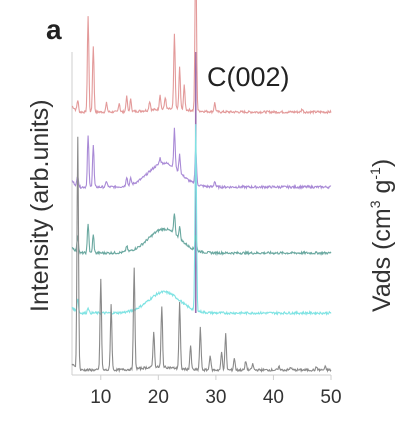  What do you see at coordinates (375, 173) in the screenshot?
I see `secondary-y-title-sup2: -1` at bounding box center [375, 173].